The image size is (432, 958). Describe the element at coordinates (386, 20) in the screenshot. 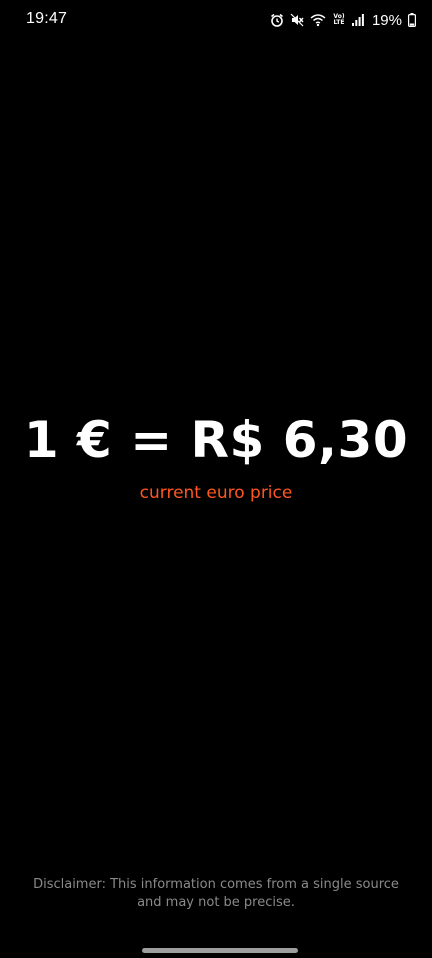

I see `battery-percent: 19%` at that location.